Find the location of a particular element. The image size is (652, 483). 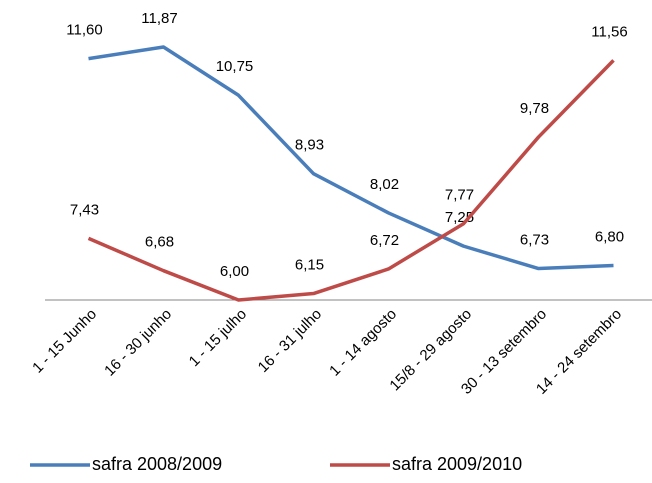

data-label: 6,15 is located at coordinates (309, 265).